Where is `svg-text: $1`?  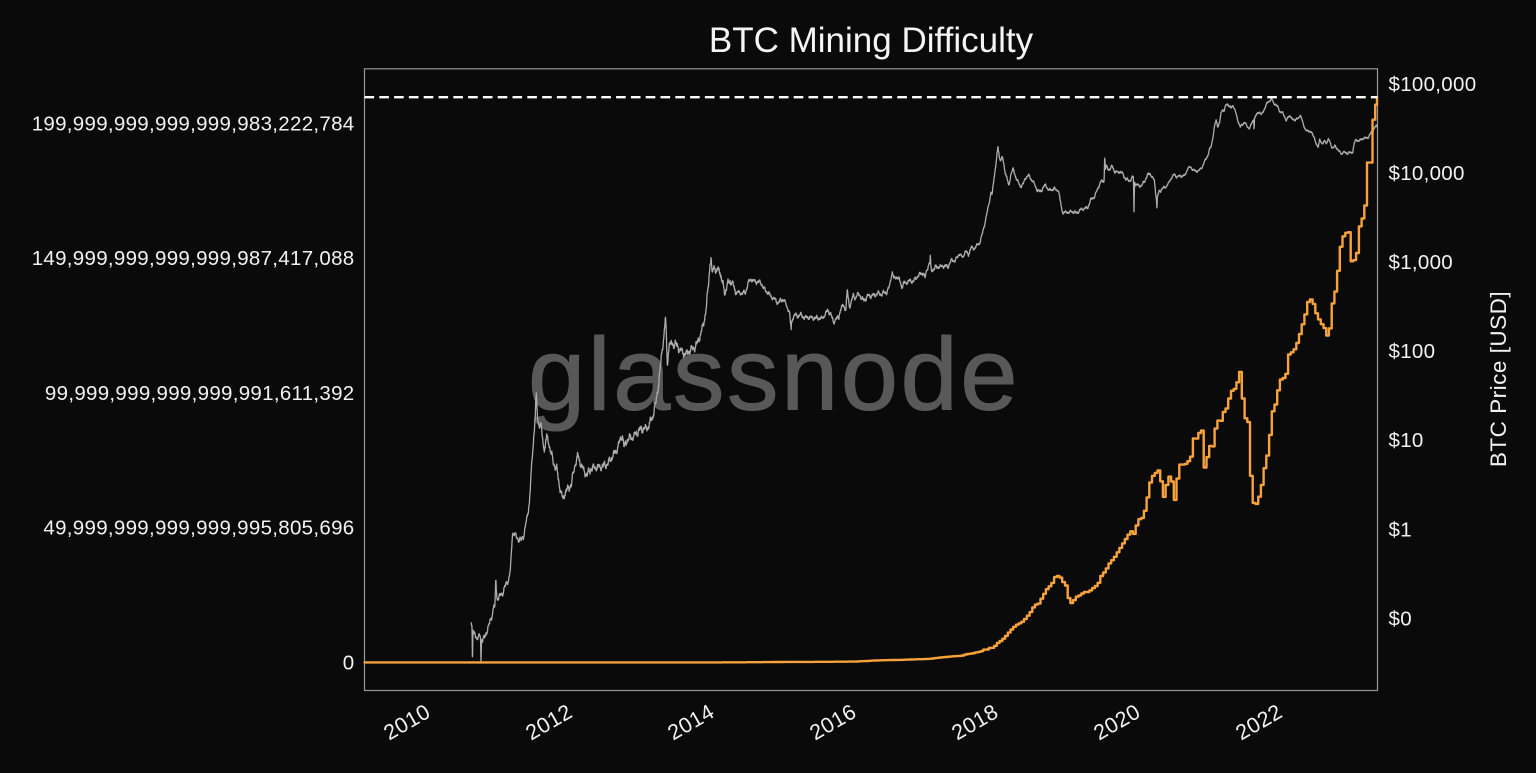
svg-text: $1 is located at coordinates (1400, 529).